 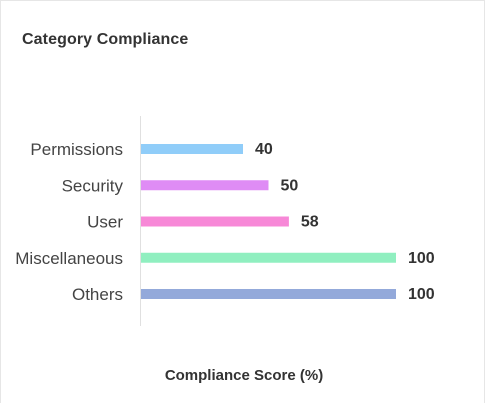 I want to click on x-axis-title: Compliance Score (%), so click(x=244, y=375).